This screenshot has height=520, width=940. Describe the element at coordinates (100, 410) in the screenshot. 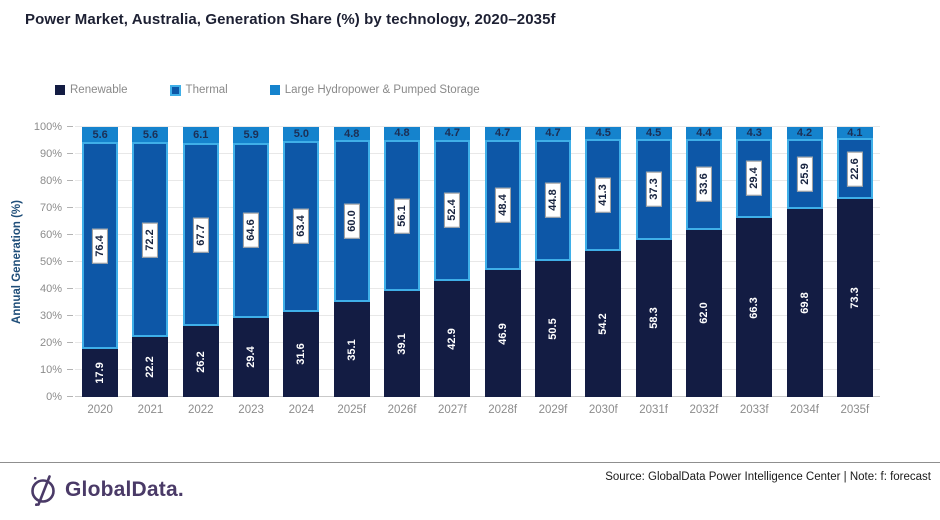

I see `x-axis-label-2020: 2020` at that location.